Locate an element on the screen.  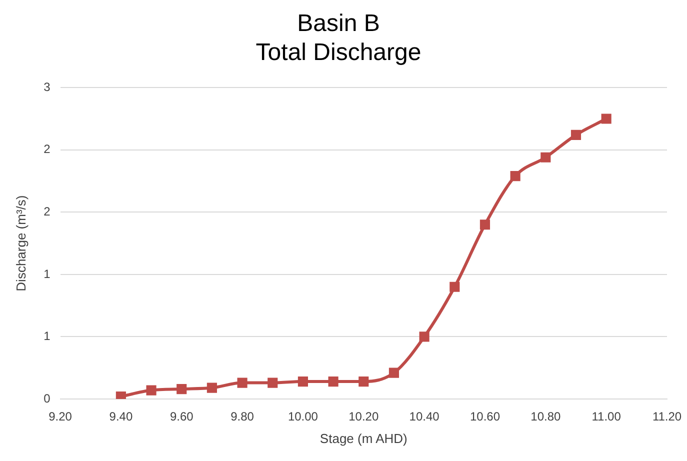
x-tick-label: 9.40 is located at coordinates (121, 417).